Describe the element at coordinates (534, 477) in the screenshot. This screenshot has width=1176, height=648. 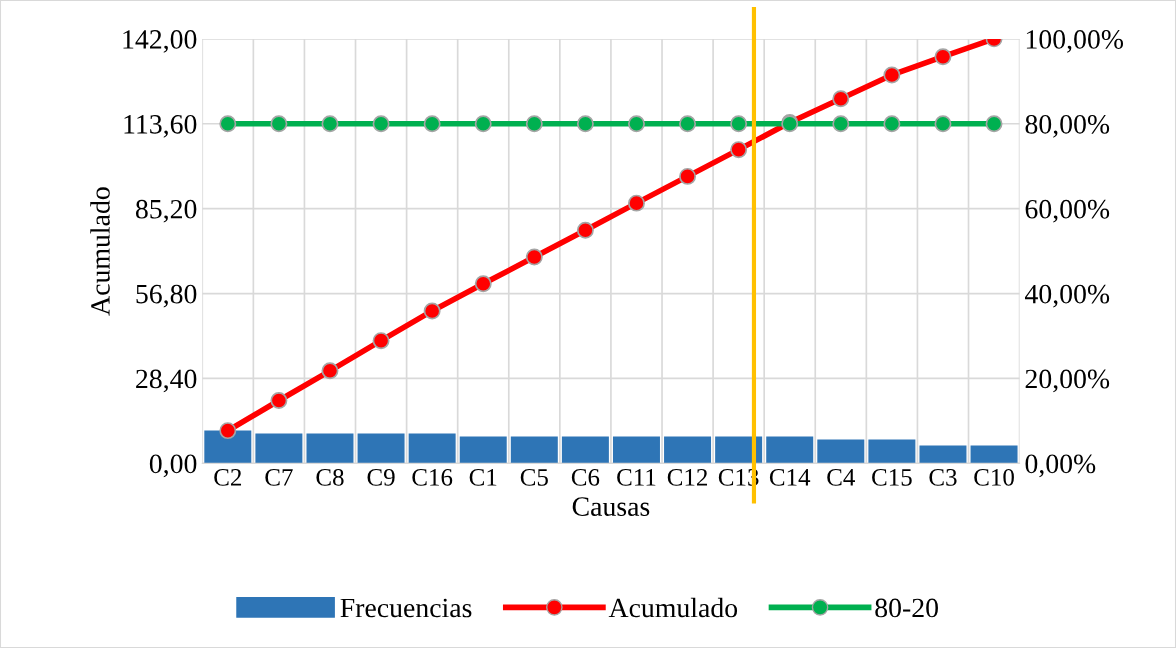
I see `x-tick-label: C5` at that location.